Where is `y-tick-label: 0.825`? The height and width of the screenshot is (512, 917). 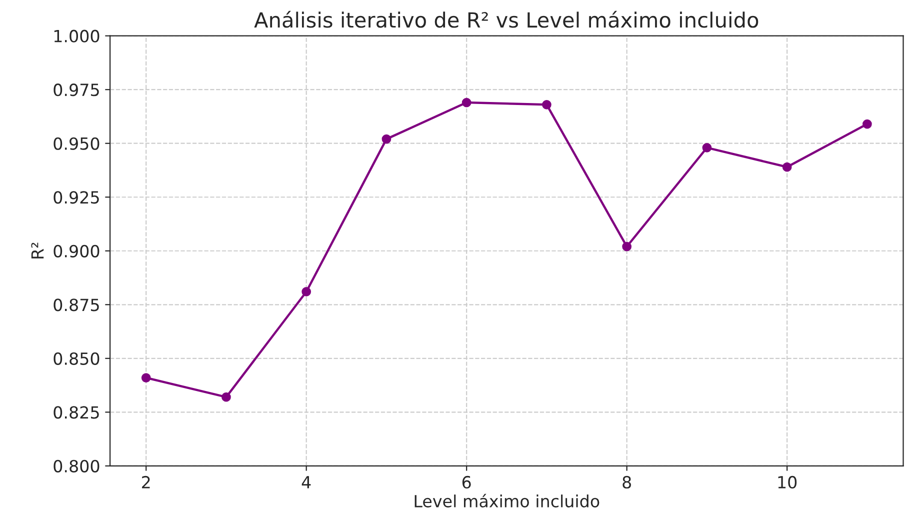
y-tick-label: 0.825 is located at coordinates (76, 412).